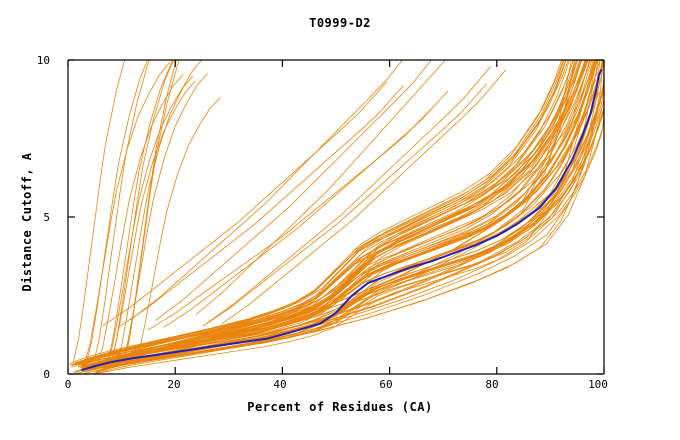 The image size is (680, 440). Describe the element at coordinates (340, 23) in the screenshot. I see `chart-title: T0999-D2` at that location.